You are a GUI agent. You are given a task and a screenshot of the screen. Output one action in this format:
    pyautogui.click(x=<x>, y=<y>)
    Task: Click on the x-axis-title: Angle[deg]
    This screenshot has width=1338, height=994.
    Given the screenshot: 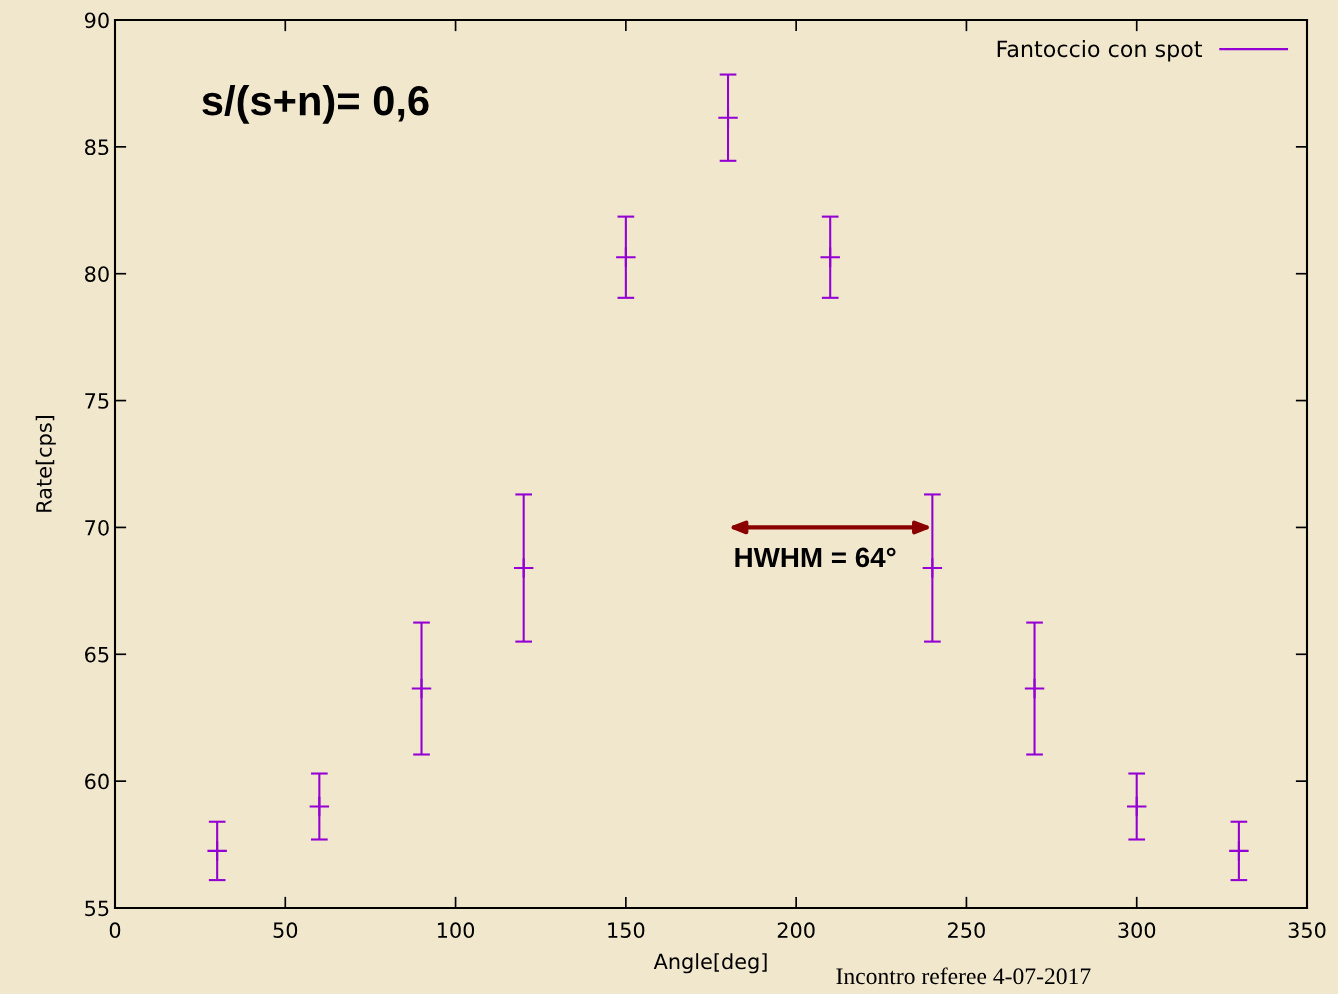 What is the action you would take?
    pyautogui.click(x=710, y=963)
    